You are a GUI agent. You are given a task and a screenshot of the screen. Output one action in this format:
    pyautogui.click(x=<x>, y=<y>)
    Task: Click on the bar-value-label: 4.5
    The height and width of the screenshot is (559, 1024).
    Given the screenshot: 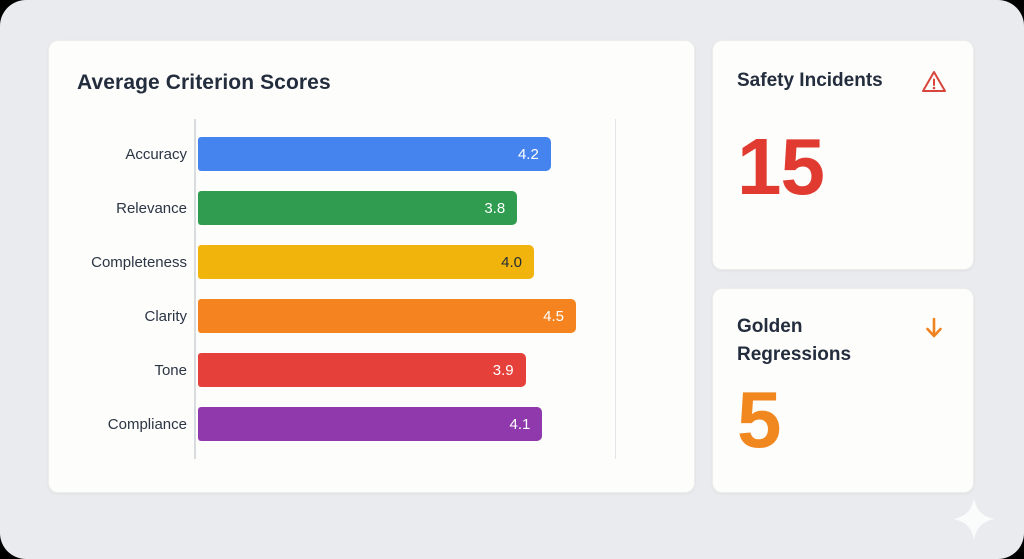 What is the action you would take?
    pyautogui.click(x=553, y=316)
    